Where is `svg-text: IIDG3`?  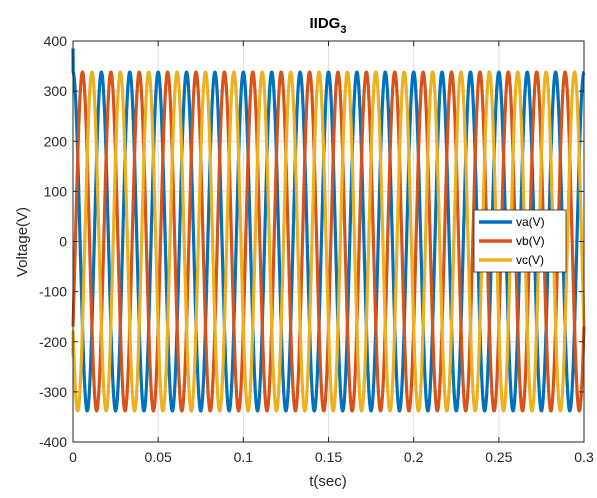
svg-text: IIDG3 is located at coordinates (328, 25).